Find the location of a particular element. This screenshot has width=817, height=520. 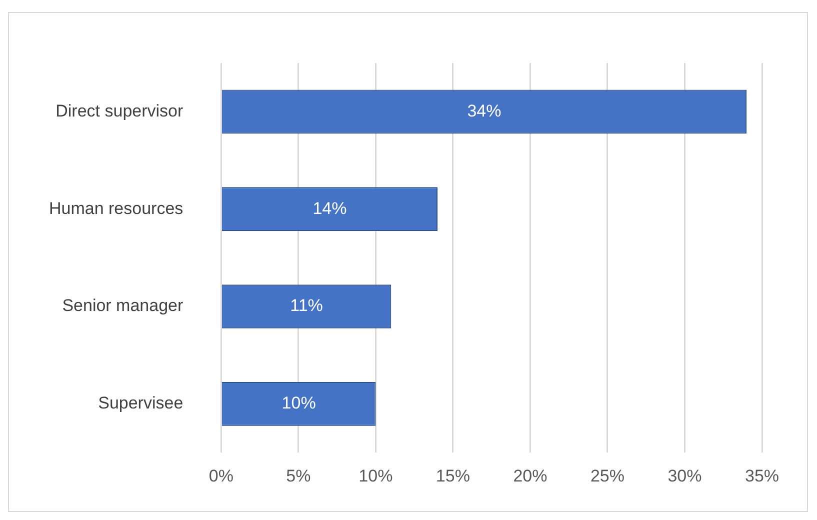

x-tick-label: 35% is located at coordinates (762, 476).